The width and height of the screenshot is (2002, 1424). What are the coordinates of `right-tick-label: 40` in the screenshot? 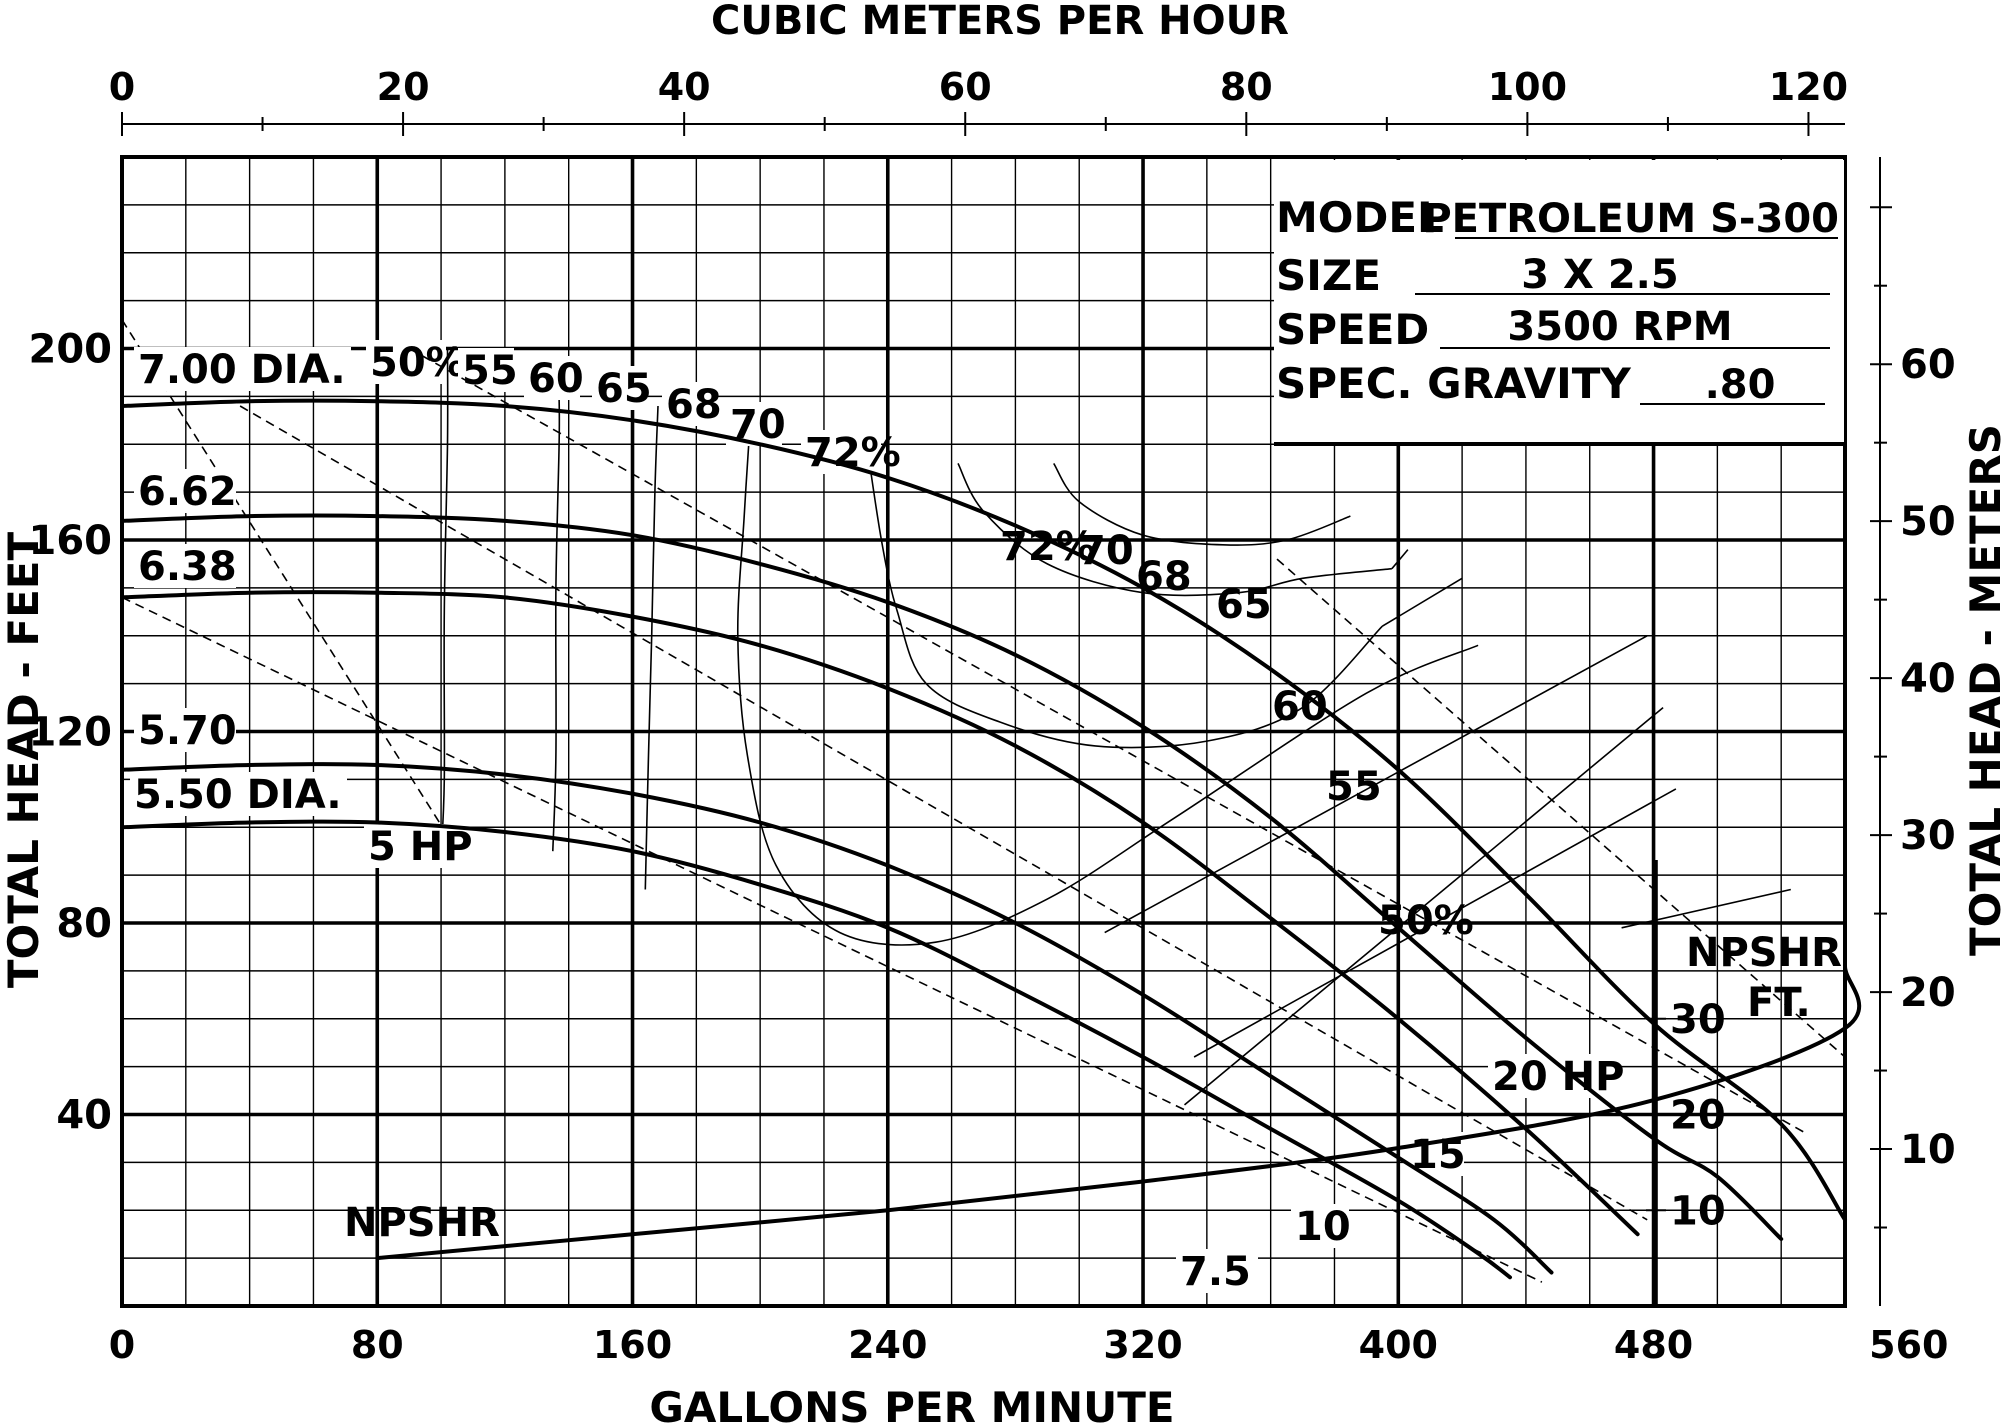 It's located at (1928, 679).